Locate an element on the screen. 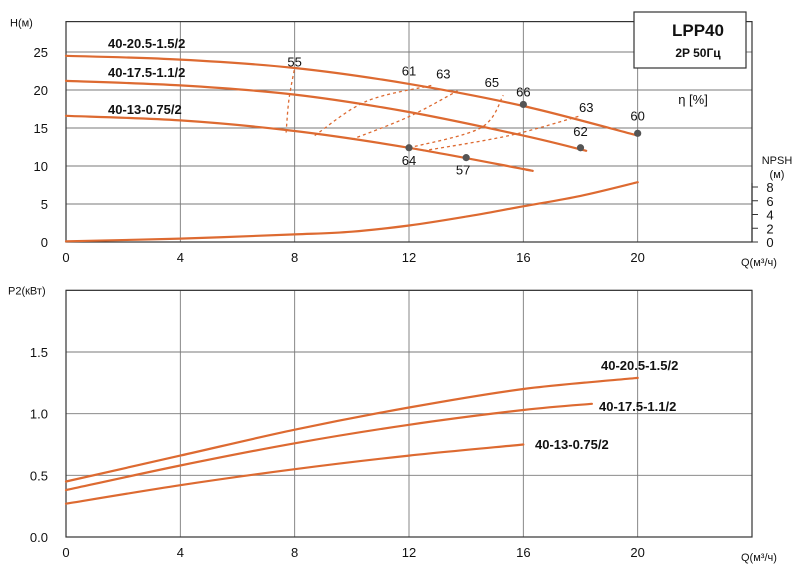 This screenshot has width=800, height=571. top-x-tick-label: 16 is located at coordinates (523, 257).